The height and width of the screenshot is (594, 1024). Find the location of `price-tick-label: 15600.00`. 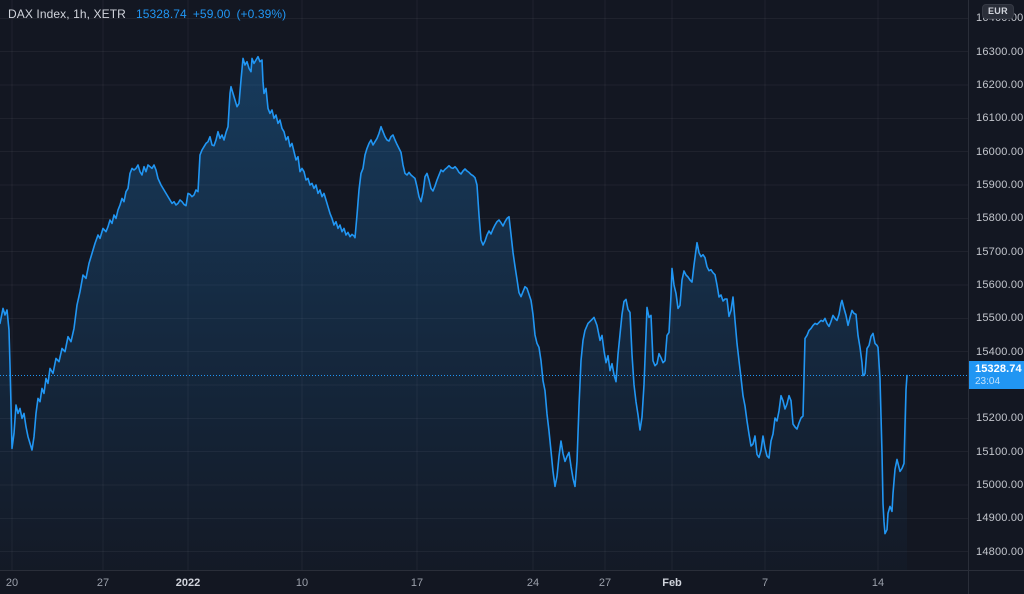

price-tick-label: 15600.00 is located at coordinates (1000, 285).